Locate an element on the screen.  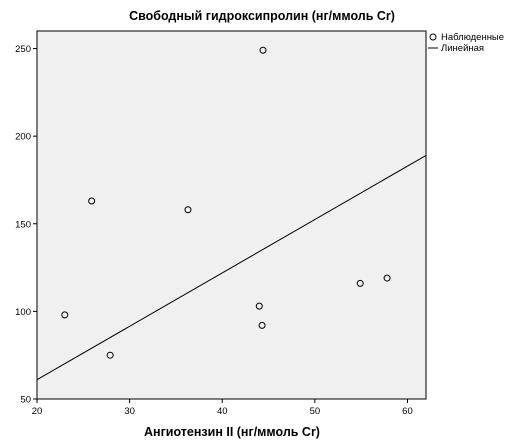
y-tick-label: 50 is located at coordinates (25, 400).